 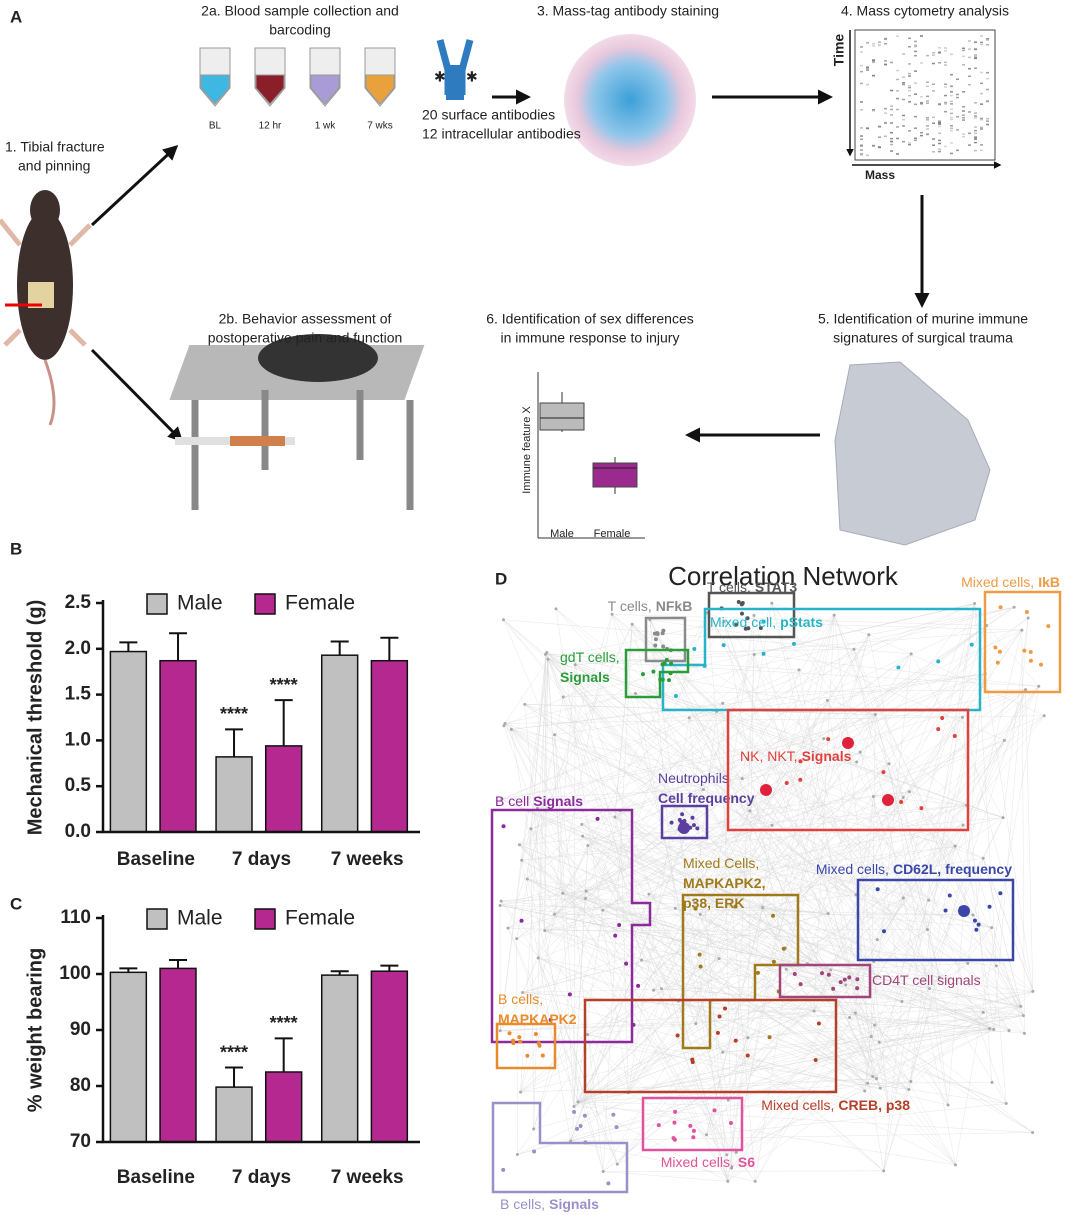 What do you see at coordinates (721, 863) in the screenshot?
I see `group-label-part: Mixed Cells,` at bounding box center [721, 863].